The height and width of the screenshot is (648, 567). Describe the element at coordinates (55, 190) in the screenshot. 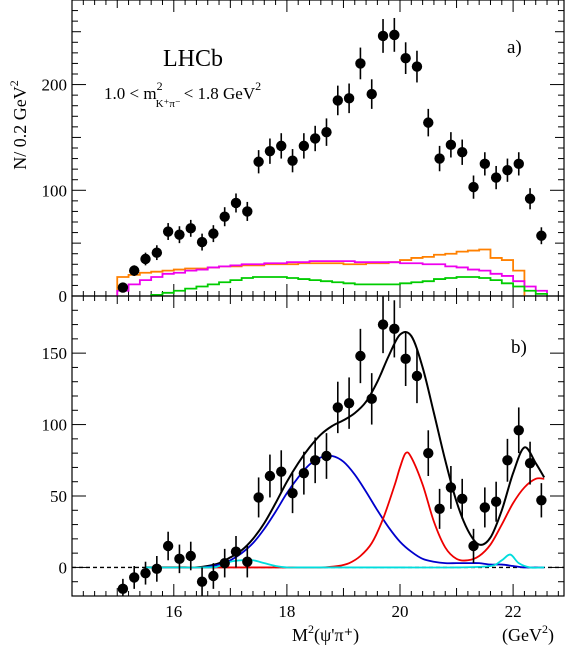

I see `y-tick-label: 100` at that location.